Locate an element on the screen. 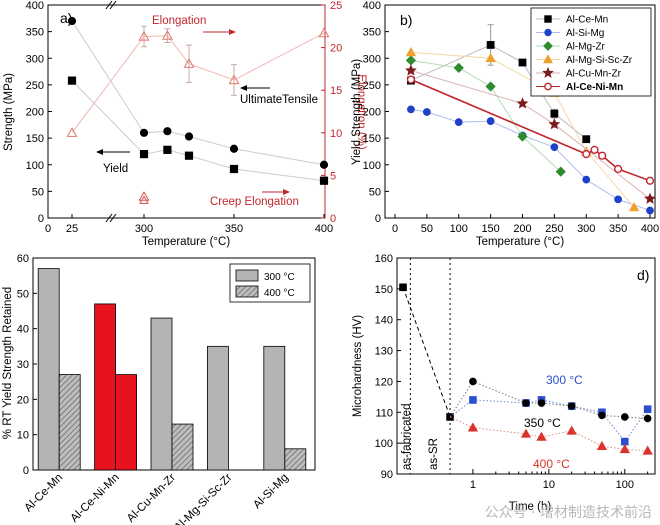  panel-a-xtick-label: 350 is located at coordinates (234, 229).